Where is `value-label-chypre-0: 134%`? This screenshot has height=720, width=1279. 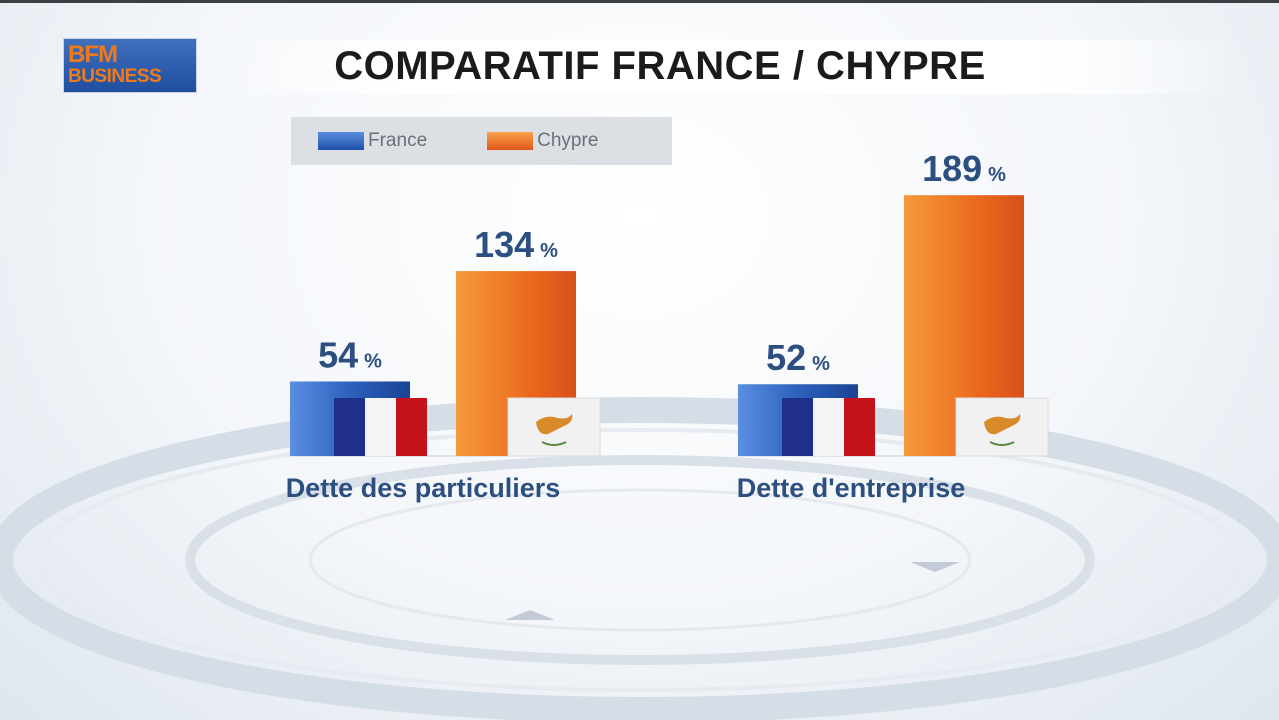 value-label-chypre-0: 134% is located at coordinates (516, 244).